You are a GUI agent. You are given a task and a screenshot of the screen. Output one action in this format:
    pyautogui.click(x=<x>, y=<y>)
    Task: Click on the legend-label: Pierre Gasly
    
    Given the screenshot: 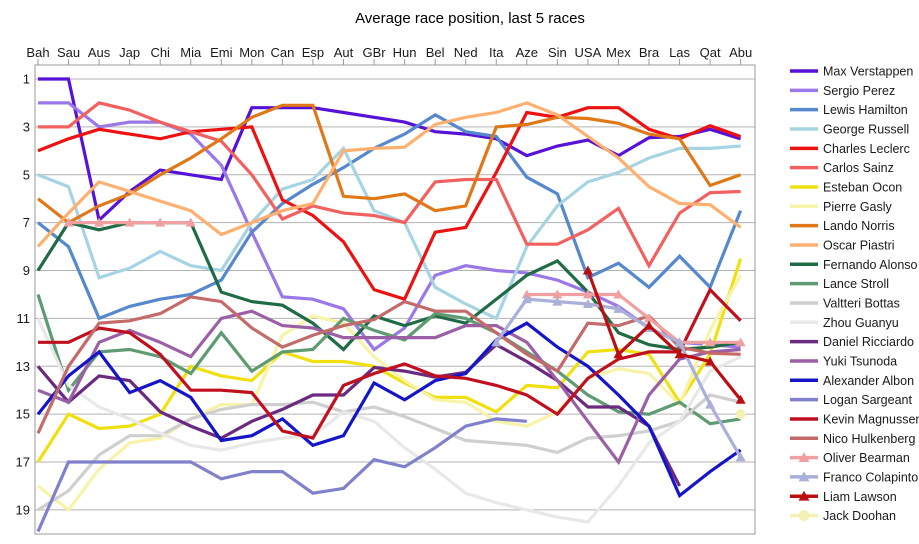 What is the action you would take?
    pyautogui.click(x=858, y=207)
    